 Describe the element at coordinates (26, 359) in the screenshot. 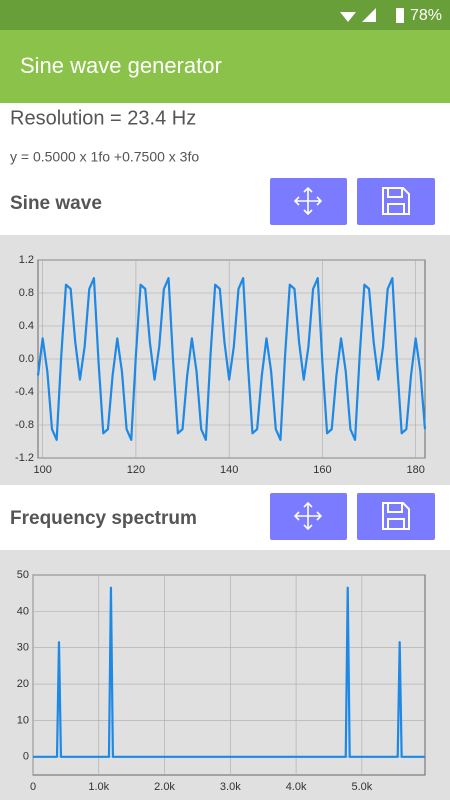

I see `y-tick-label: 0.0` at that location.